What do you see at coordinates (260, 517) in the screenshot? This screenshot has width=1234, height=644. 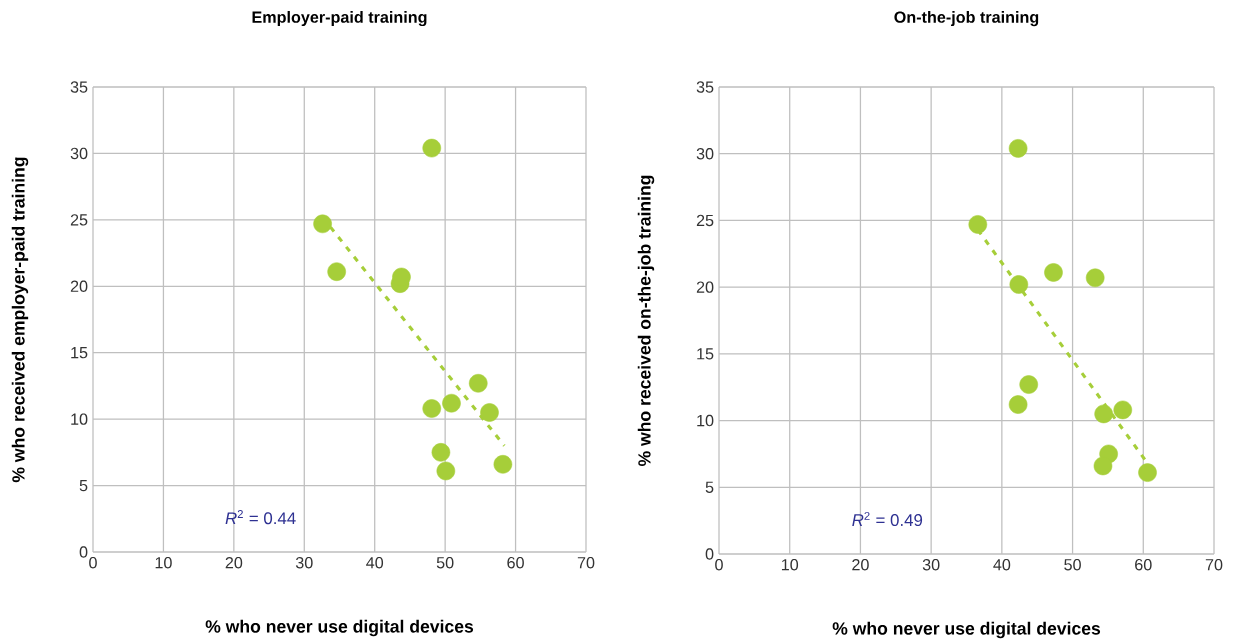 I see `annotation: R$^{2}$ = 0.44` at bounding box center [260, 517].